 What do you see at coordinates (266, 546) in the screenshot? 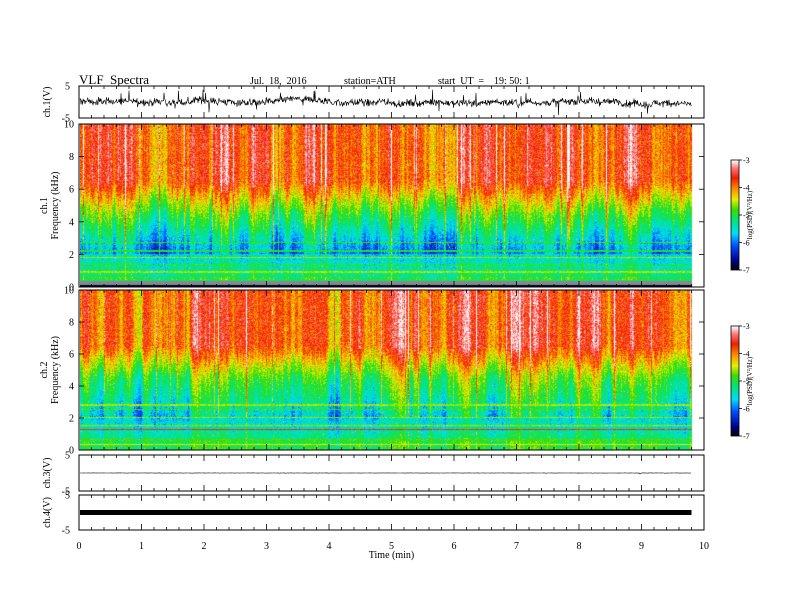
I see `x-tick-label: 3` at bounding box center [266, 546].